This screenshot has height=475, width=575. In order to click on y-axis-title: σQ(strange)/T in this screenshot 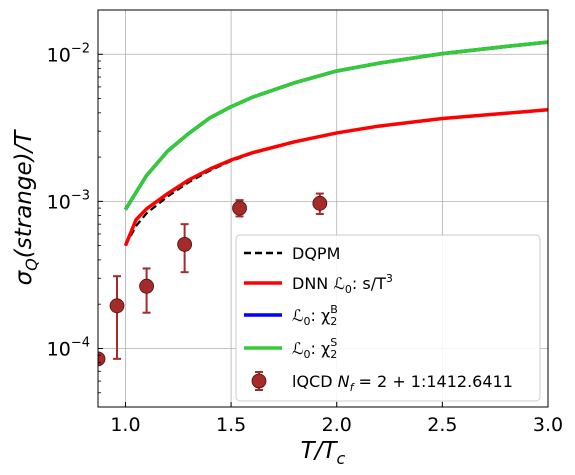, I will do `click(26, 207)`.